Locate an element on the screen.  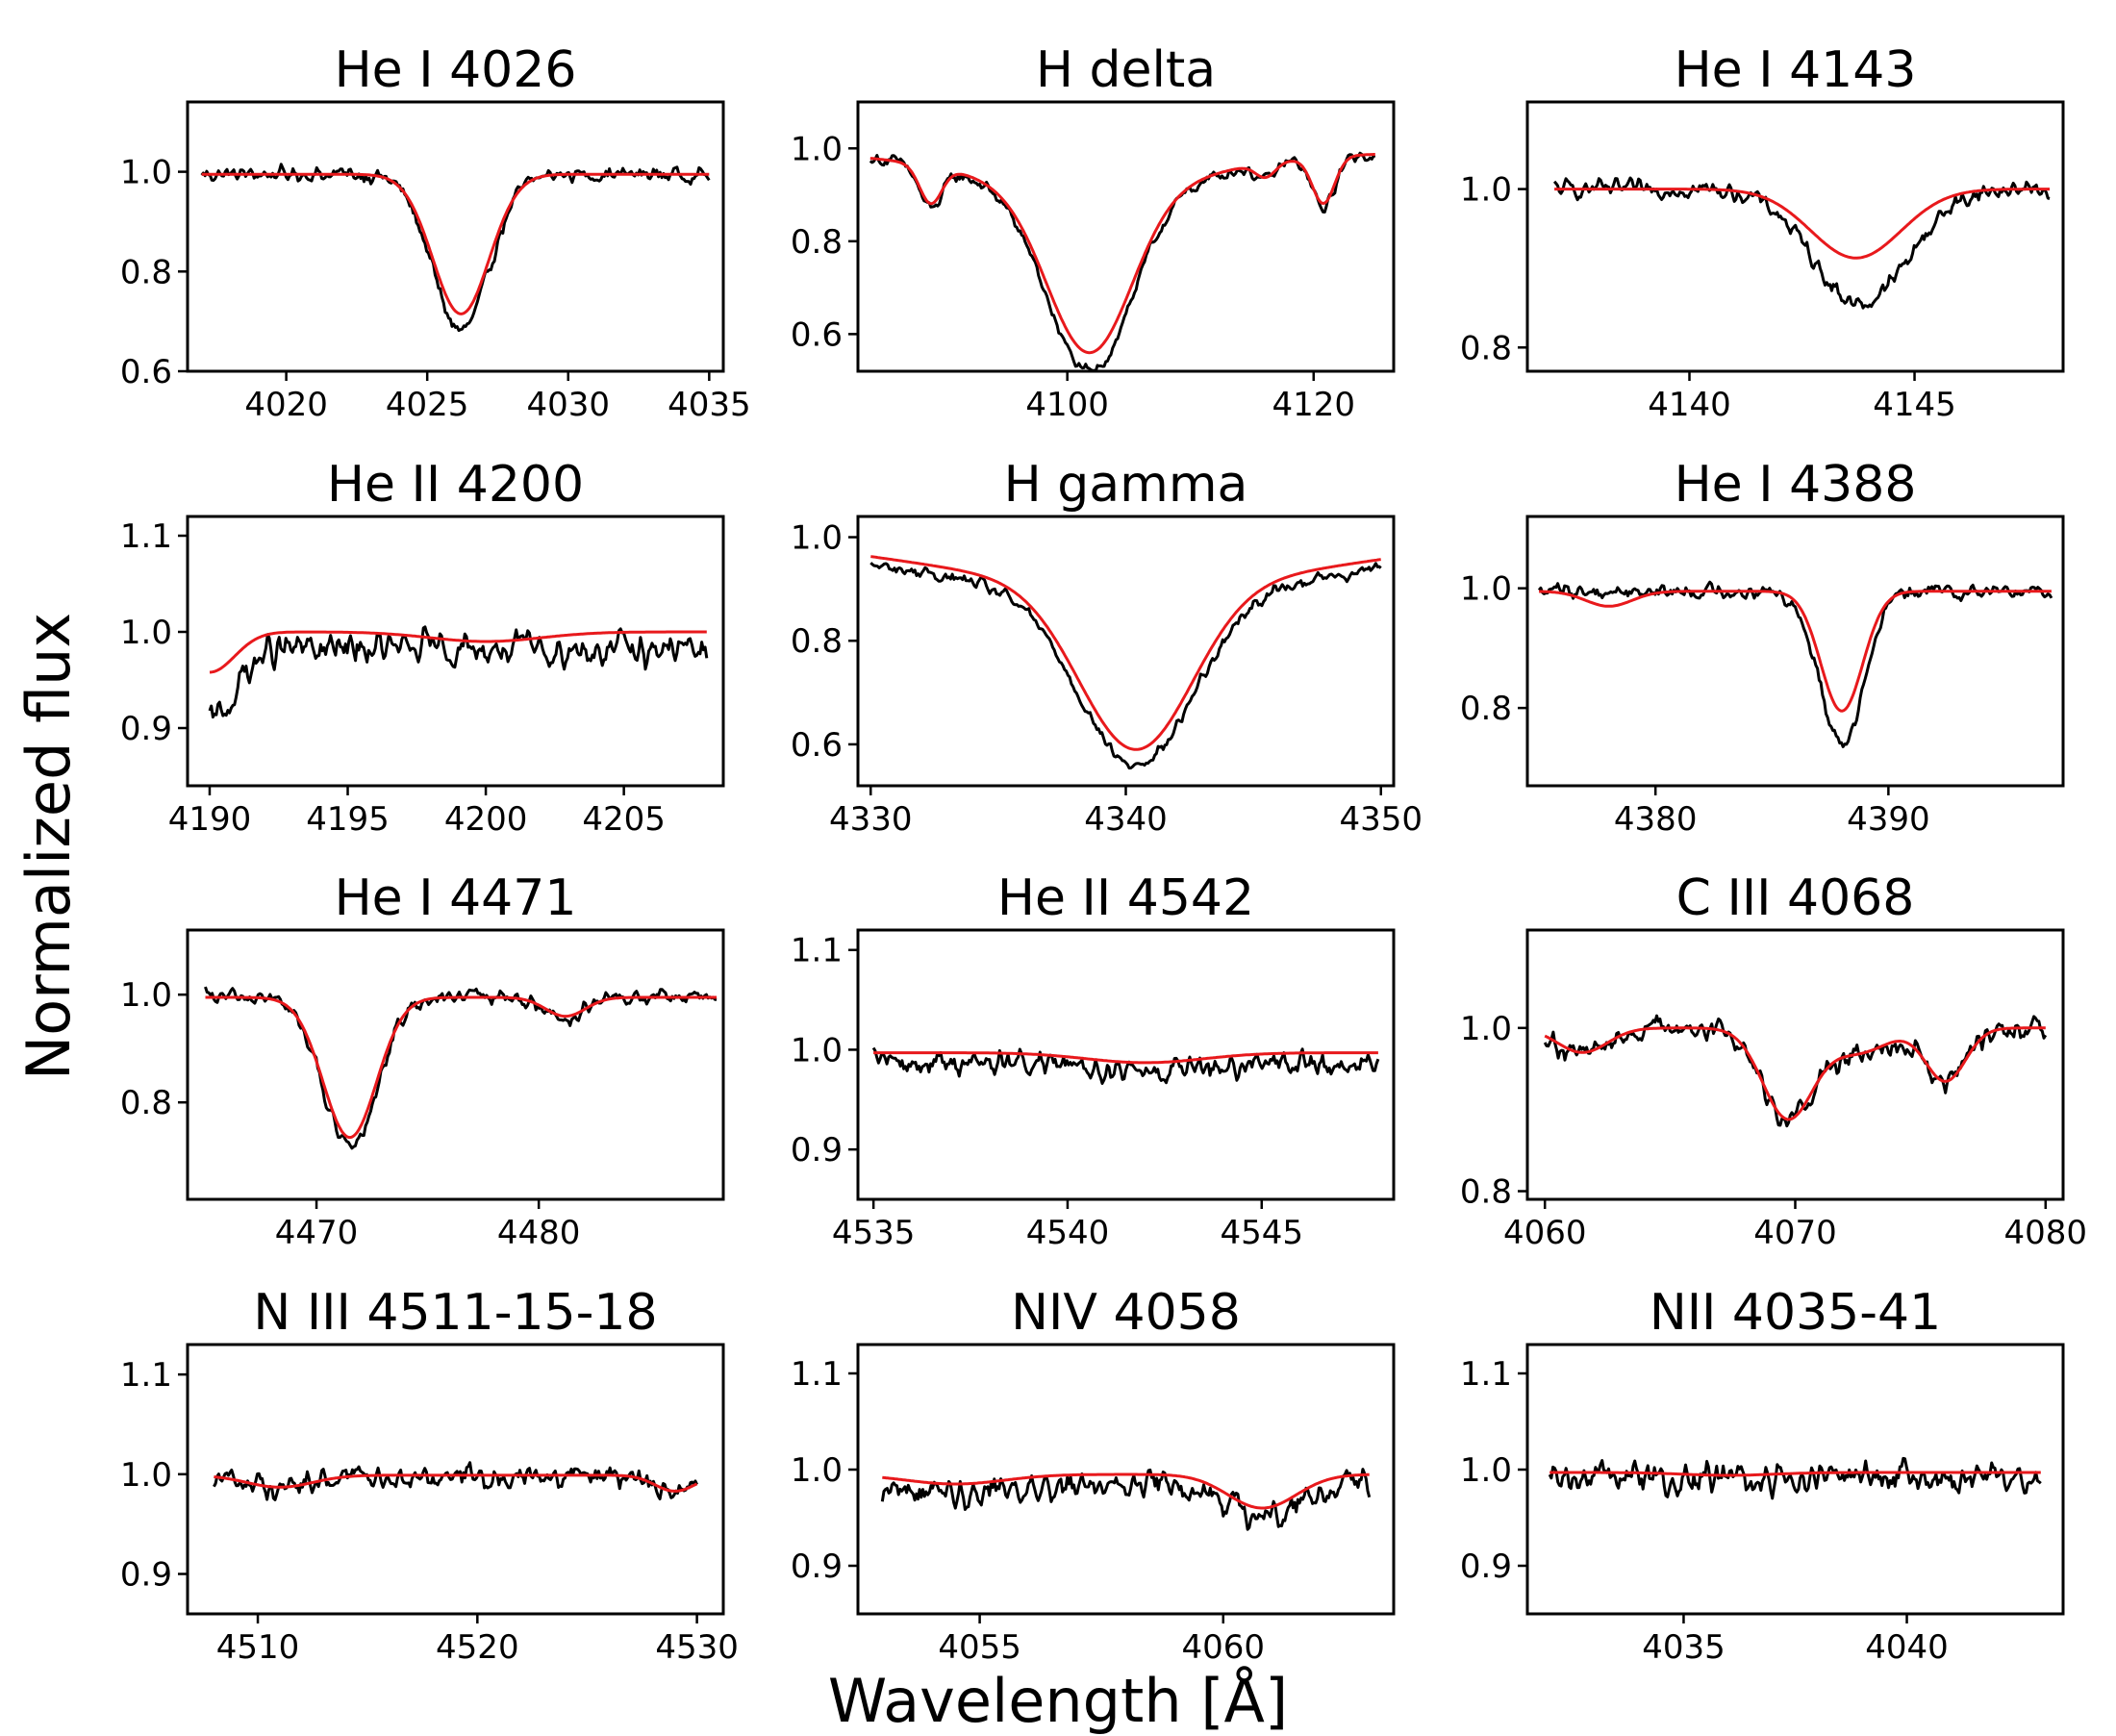
global-ylabel-svg: Normalized flux is located at coordinates (48, 846).